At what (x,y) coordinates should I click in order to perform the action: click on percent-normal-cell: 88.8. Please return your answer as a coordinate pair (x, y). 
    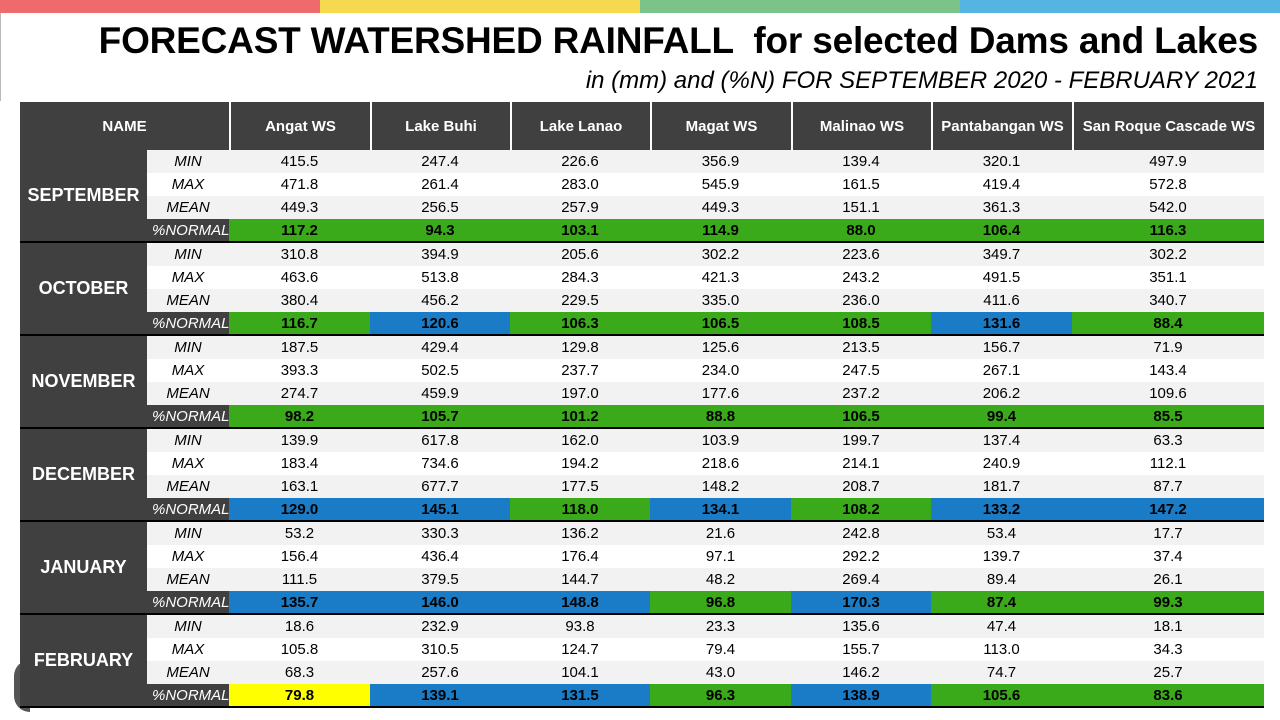
    Looking at the image, I should click on (720, 416).